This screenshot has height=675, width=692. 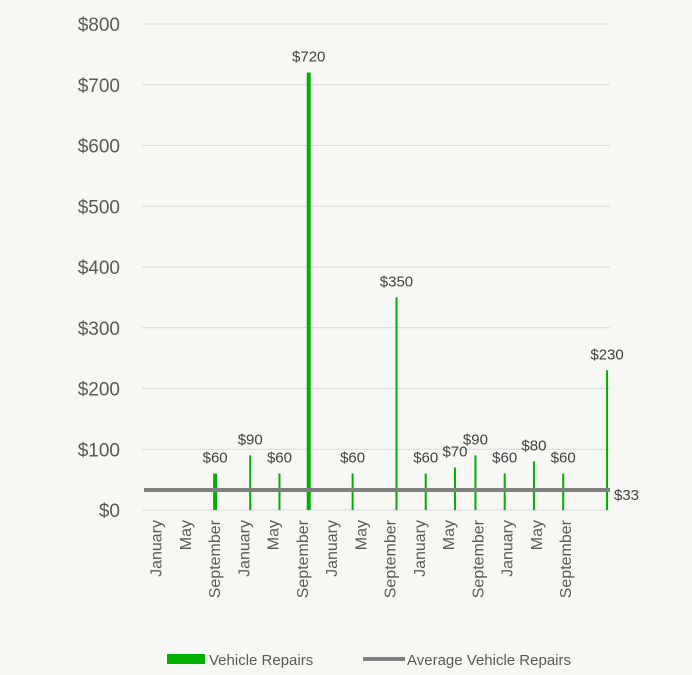 I want to click on y-tick-label: $0, so click(x=109, y=511).